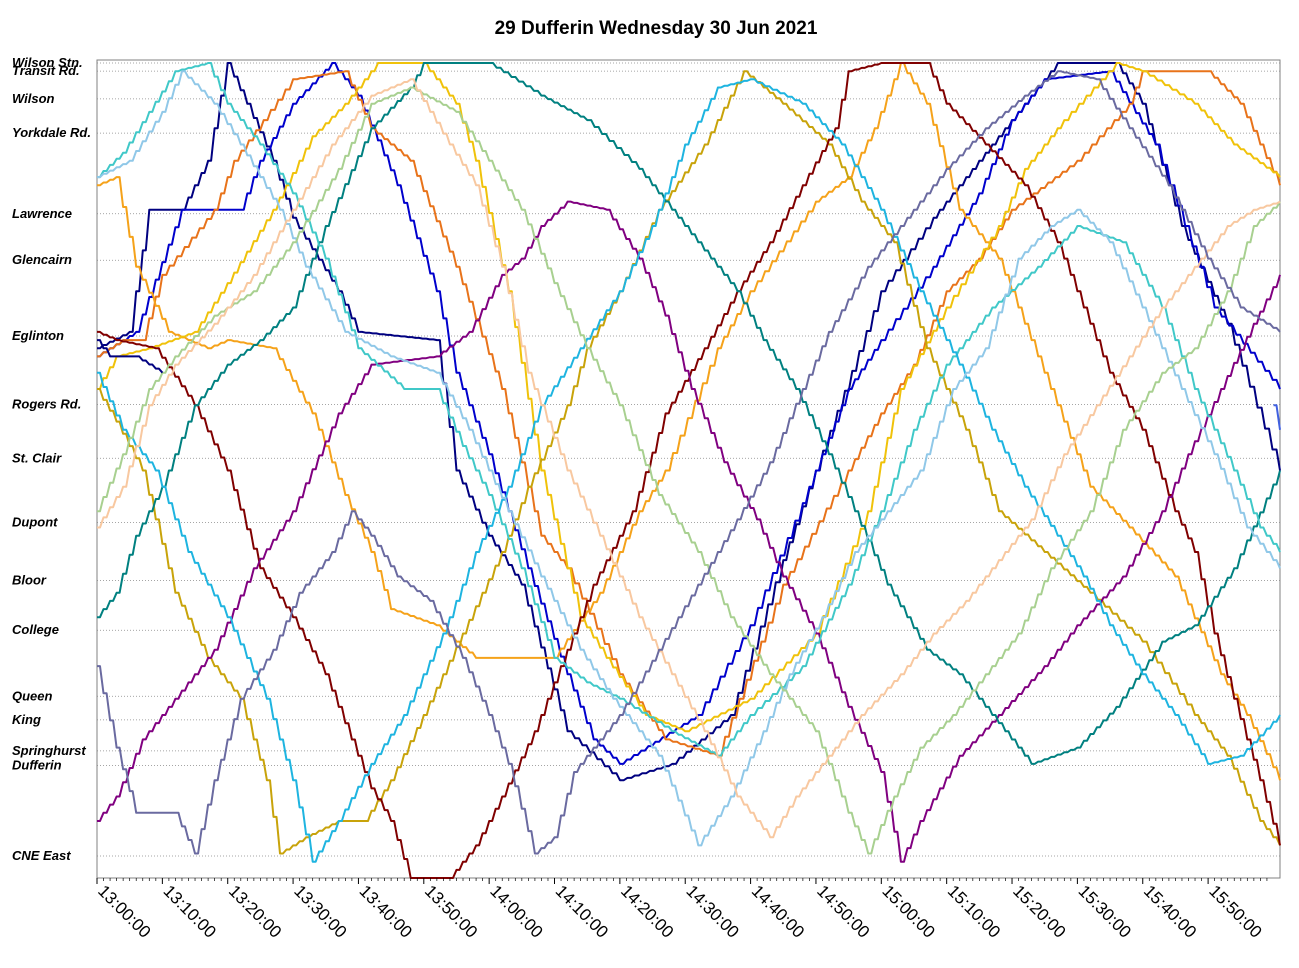 This screenshot has height=968, width=1299. I want to click on x-tick-label: 14:20:00, so click(647, 911).